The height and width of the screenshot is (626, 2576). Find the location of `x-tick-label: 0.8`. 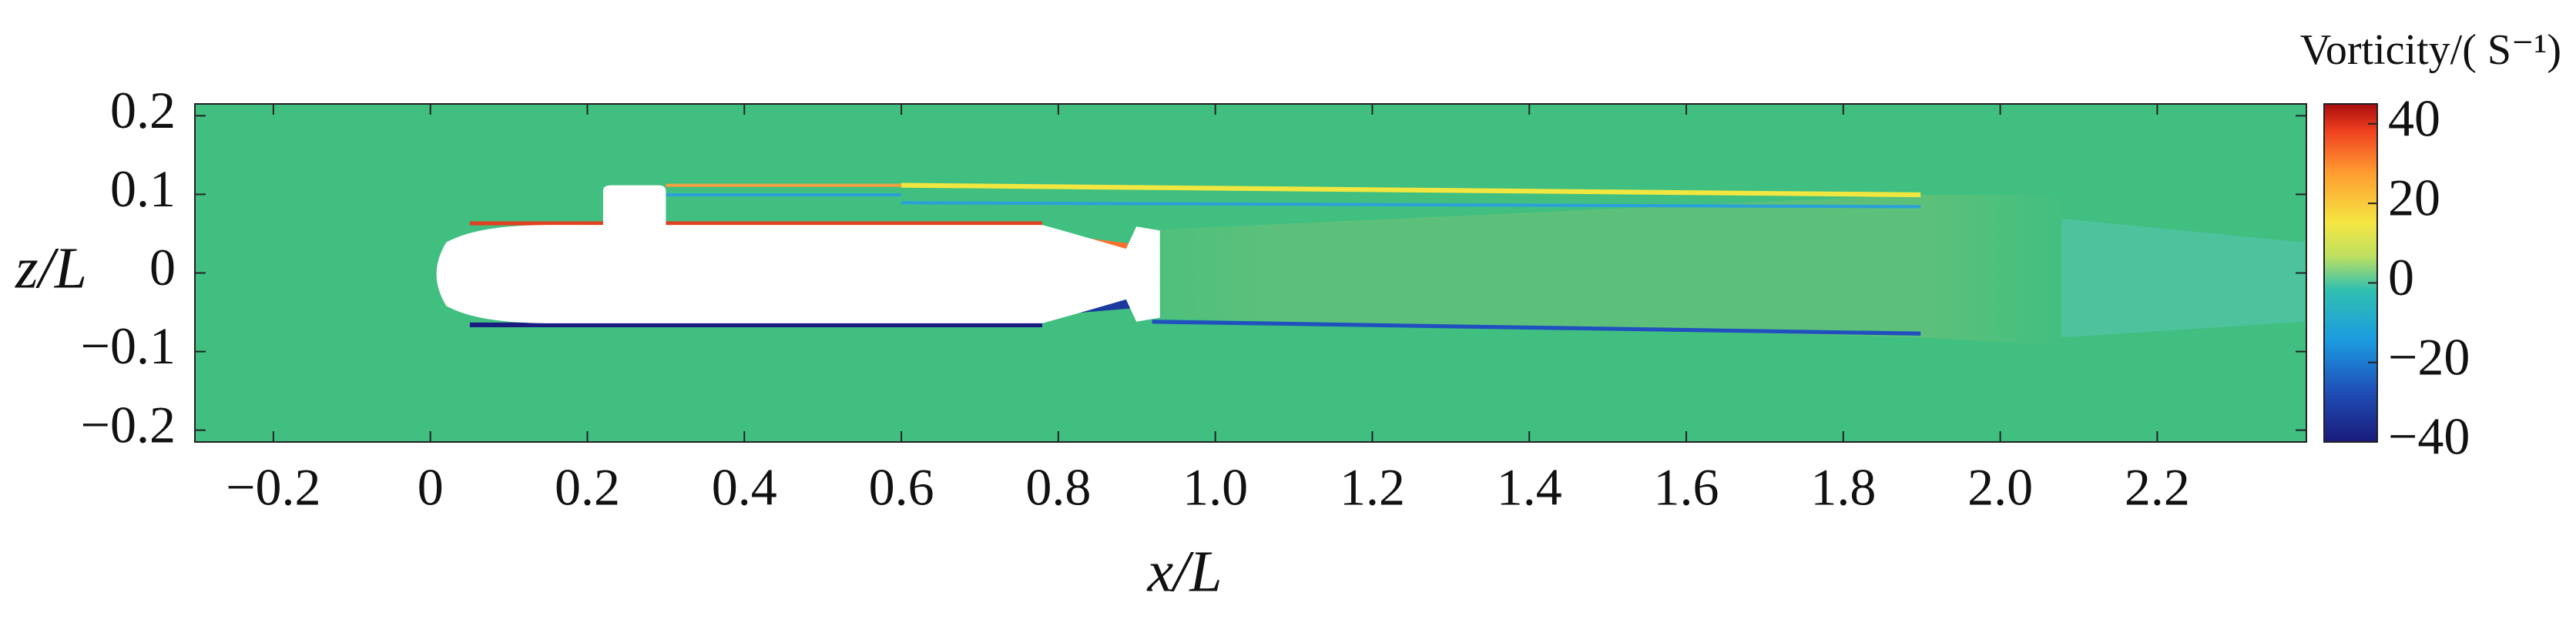

x-tick-label: 0.8 is located at coordinates (1058, 487).